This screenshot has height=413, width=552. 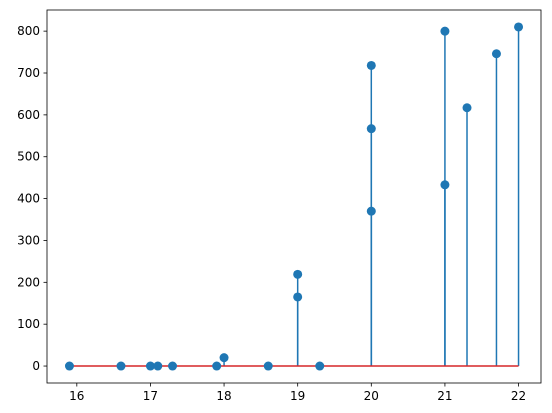 I want to click on x-tick-label: 22, so click(x=518, y=396).